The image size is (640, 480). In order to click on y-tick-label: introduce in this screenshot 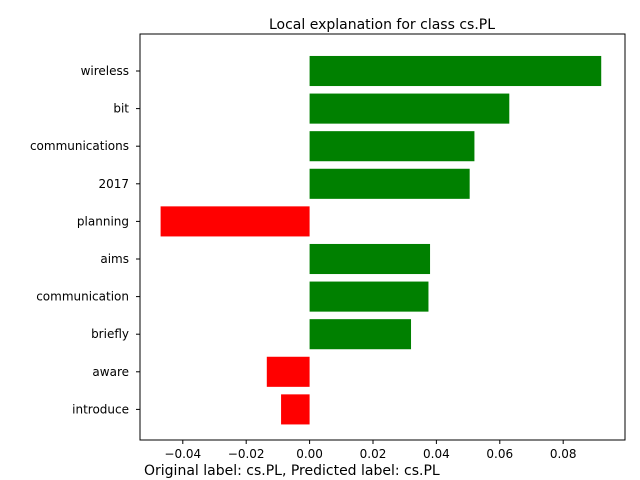, I will do `click(100, 409)`.